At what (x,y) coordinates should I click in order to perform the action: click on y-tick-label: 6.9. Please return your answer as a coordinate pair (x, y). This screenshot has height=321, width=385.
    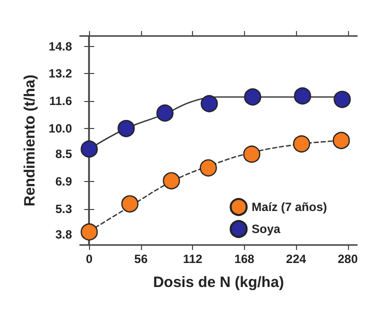
    Looking at the image, I should click on (63, 181).